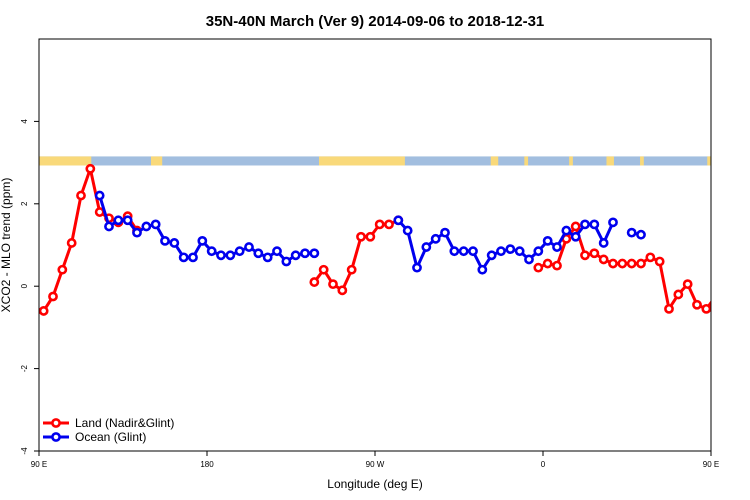 The width and height of the screenshot is (750, 500). What do you see at coordinates (24, 203) in the screenshot?
I see `y-tick-label: 2` at bounding box center [24, 203].